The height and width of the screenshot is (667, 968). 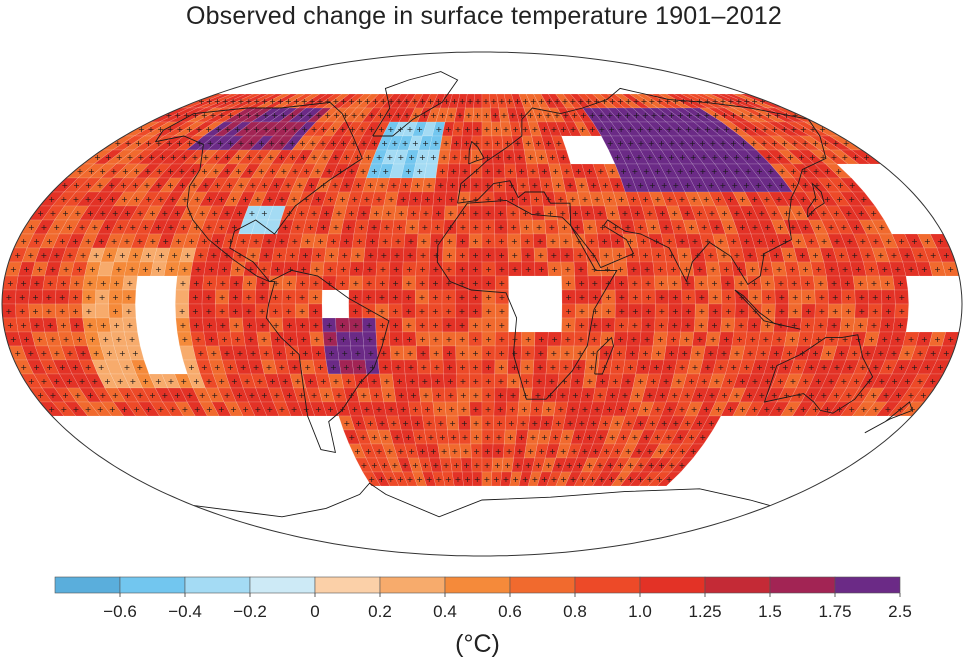 What do you see at coordinates (380, 611) in the screenshot?
I see `legend-tick-label: 0.2` at bounding box center [380, 611].